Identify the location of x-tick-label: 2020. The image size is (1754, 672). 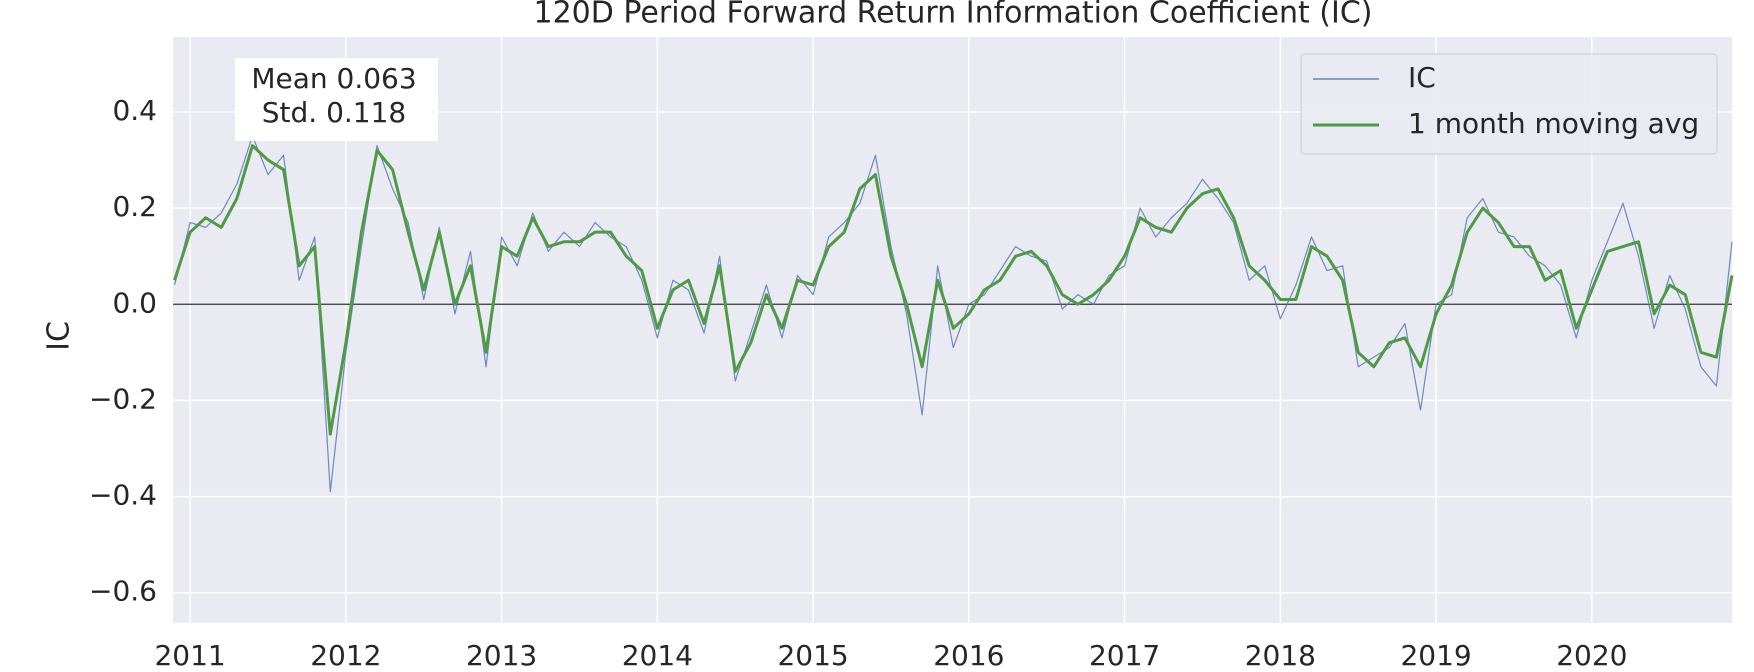
(1591, 655).